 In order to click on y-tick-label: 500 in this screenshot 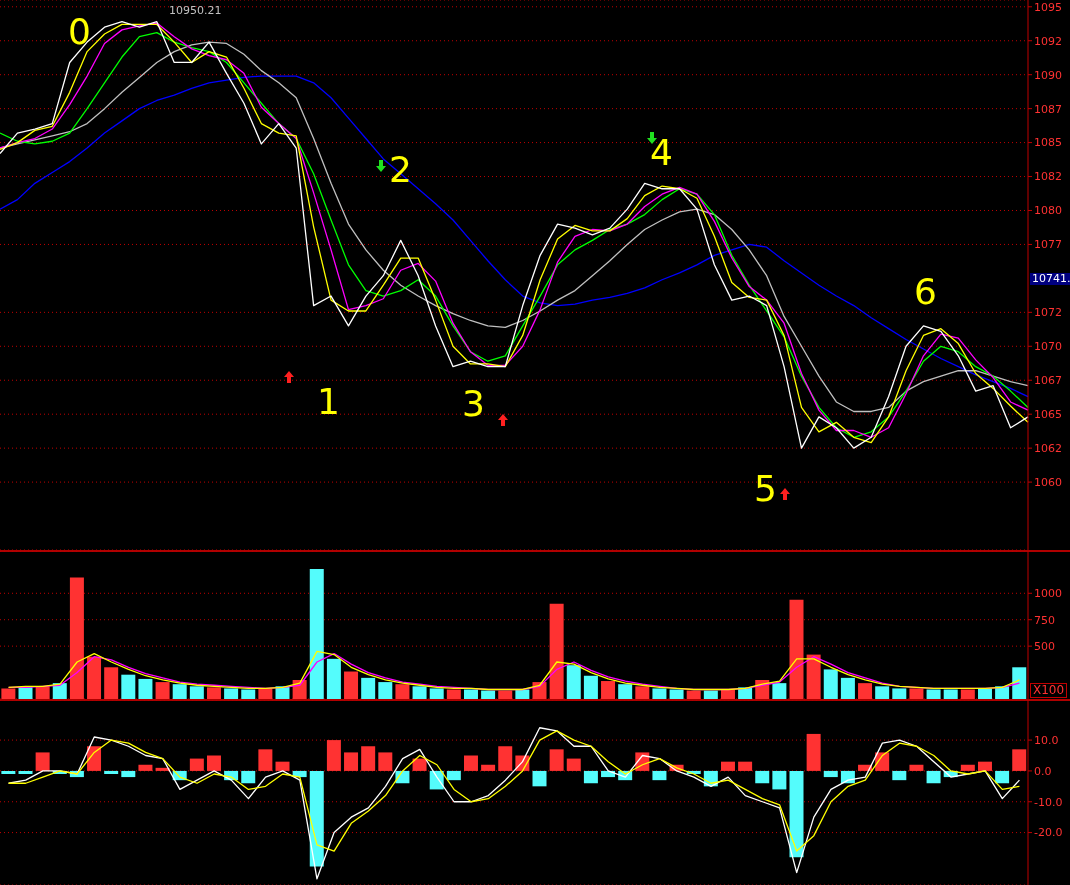, I will do `click(1044, 647)`.